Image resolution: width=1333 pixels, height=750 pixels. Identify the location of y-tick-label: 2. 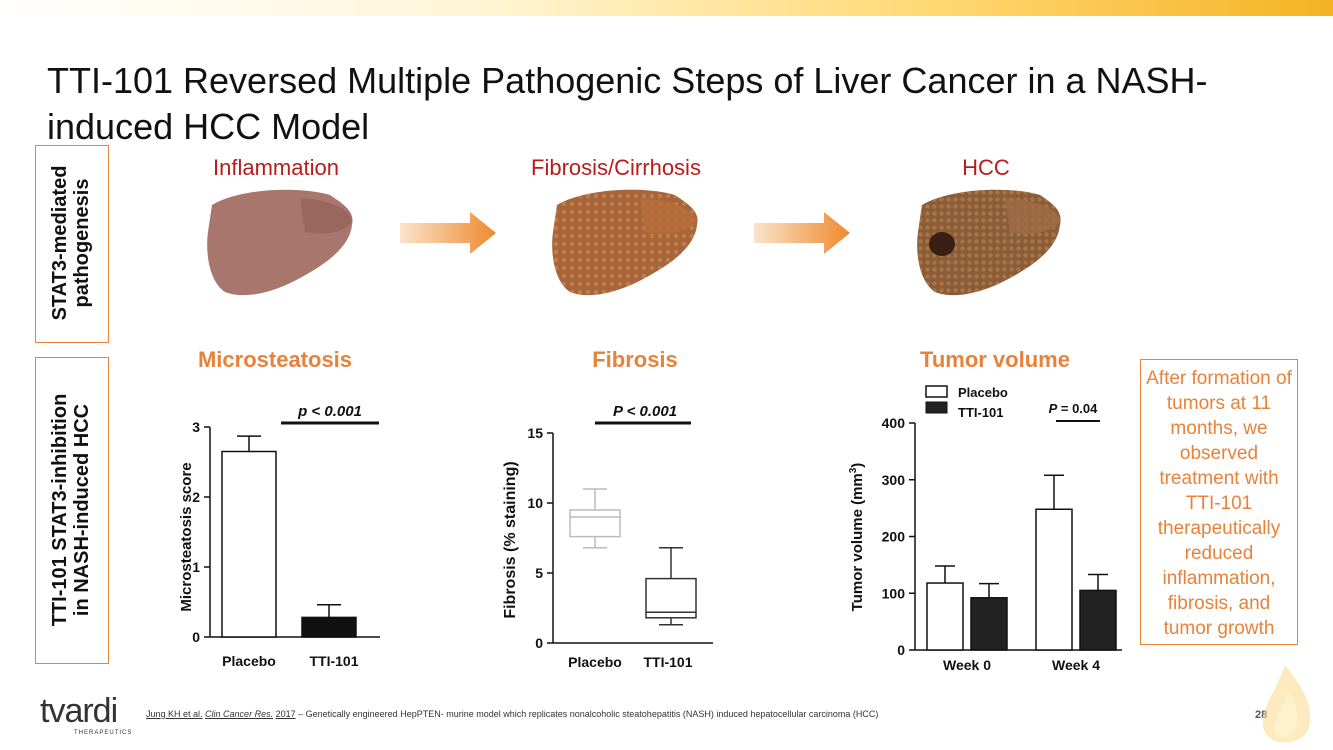
(196, 497).